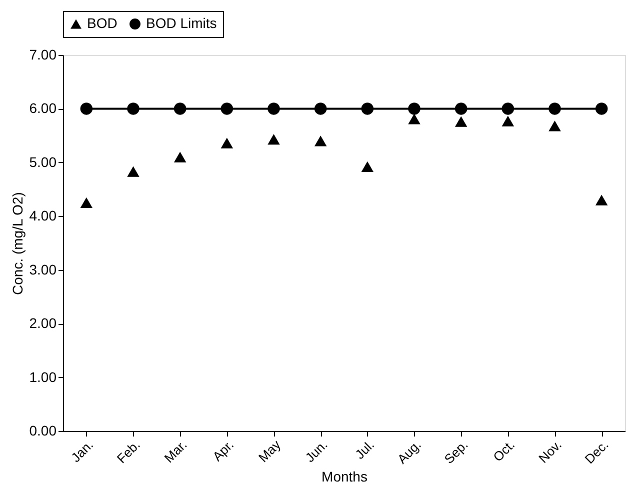 The image size is (635, 495). I want to click on y-tick-label: 3.00, so click(43, 269).